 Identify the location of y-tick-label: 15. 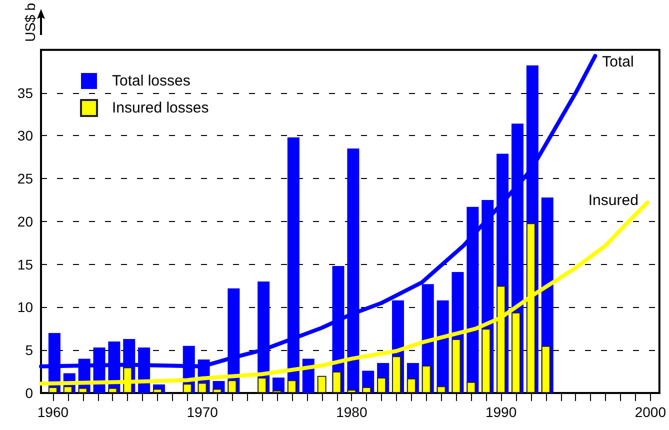
(25, 264).